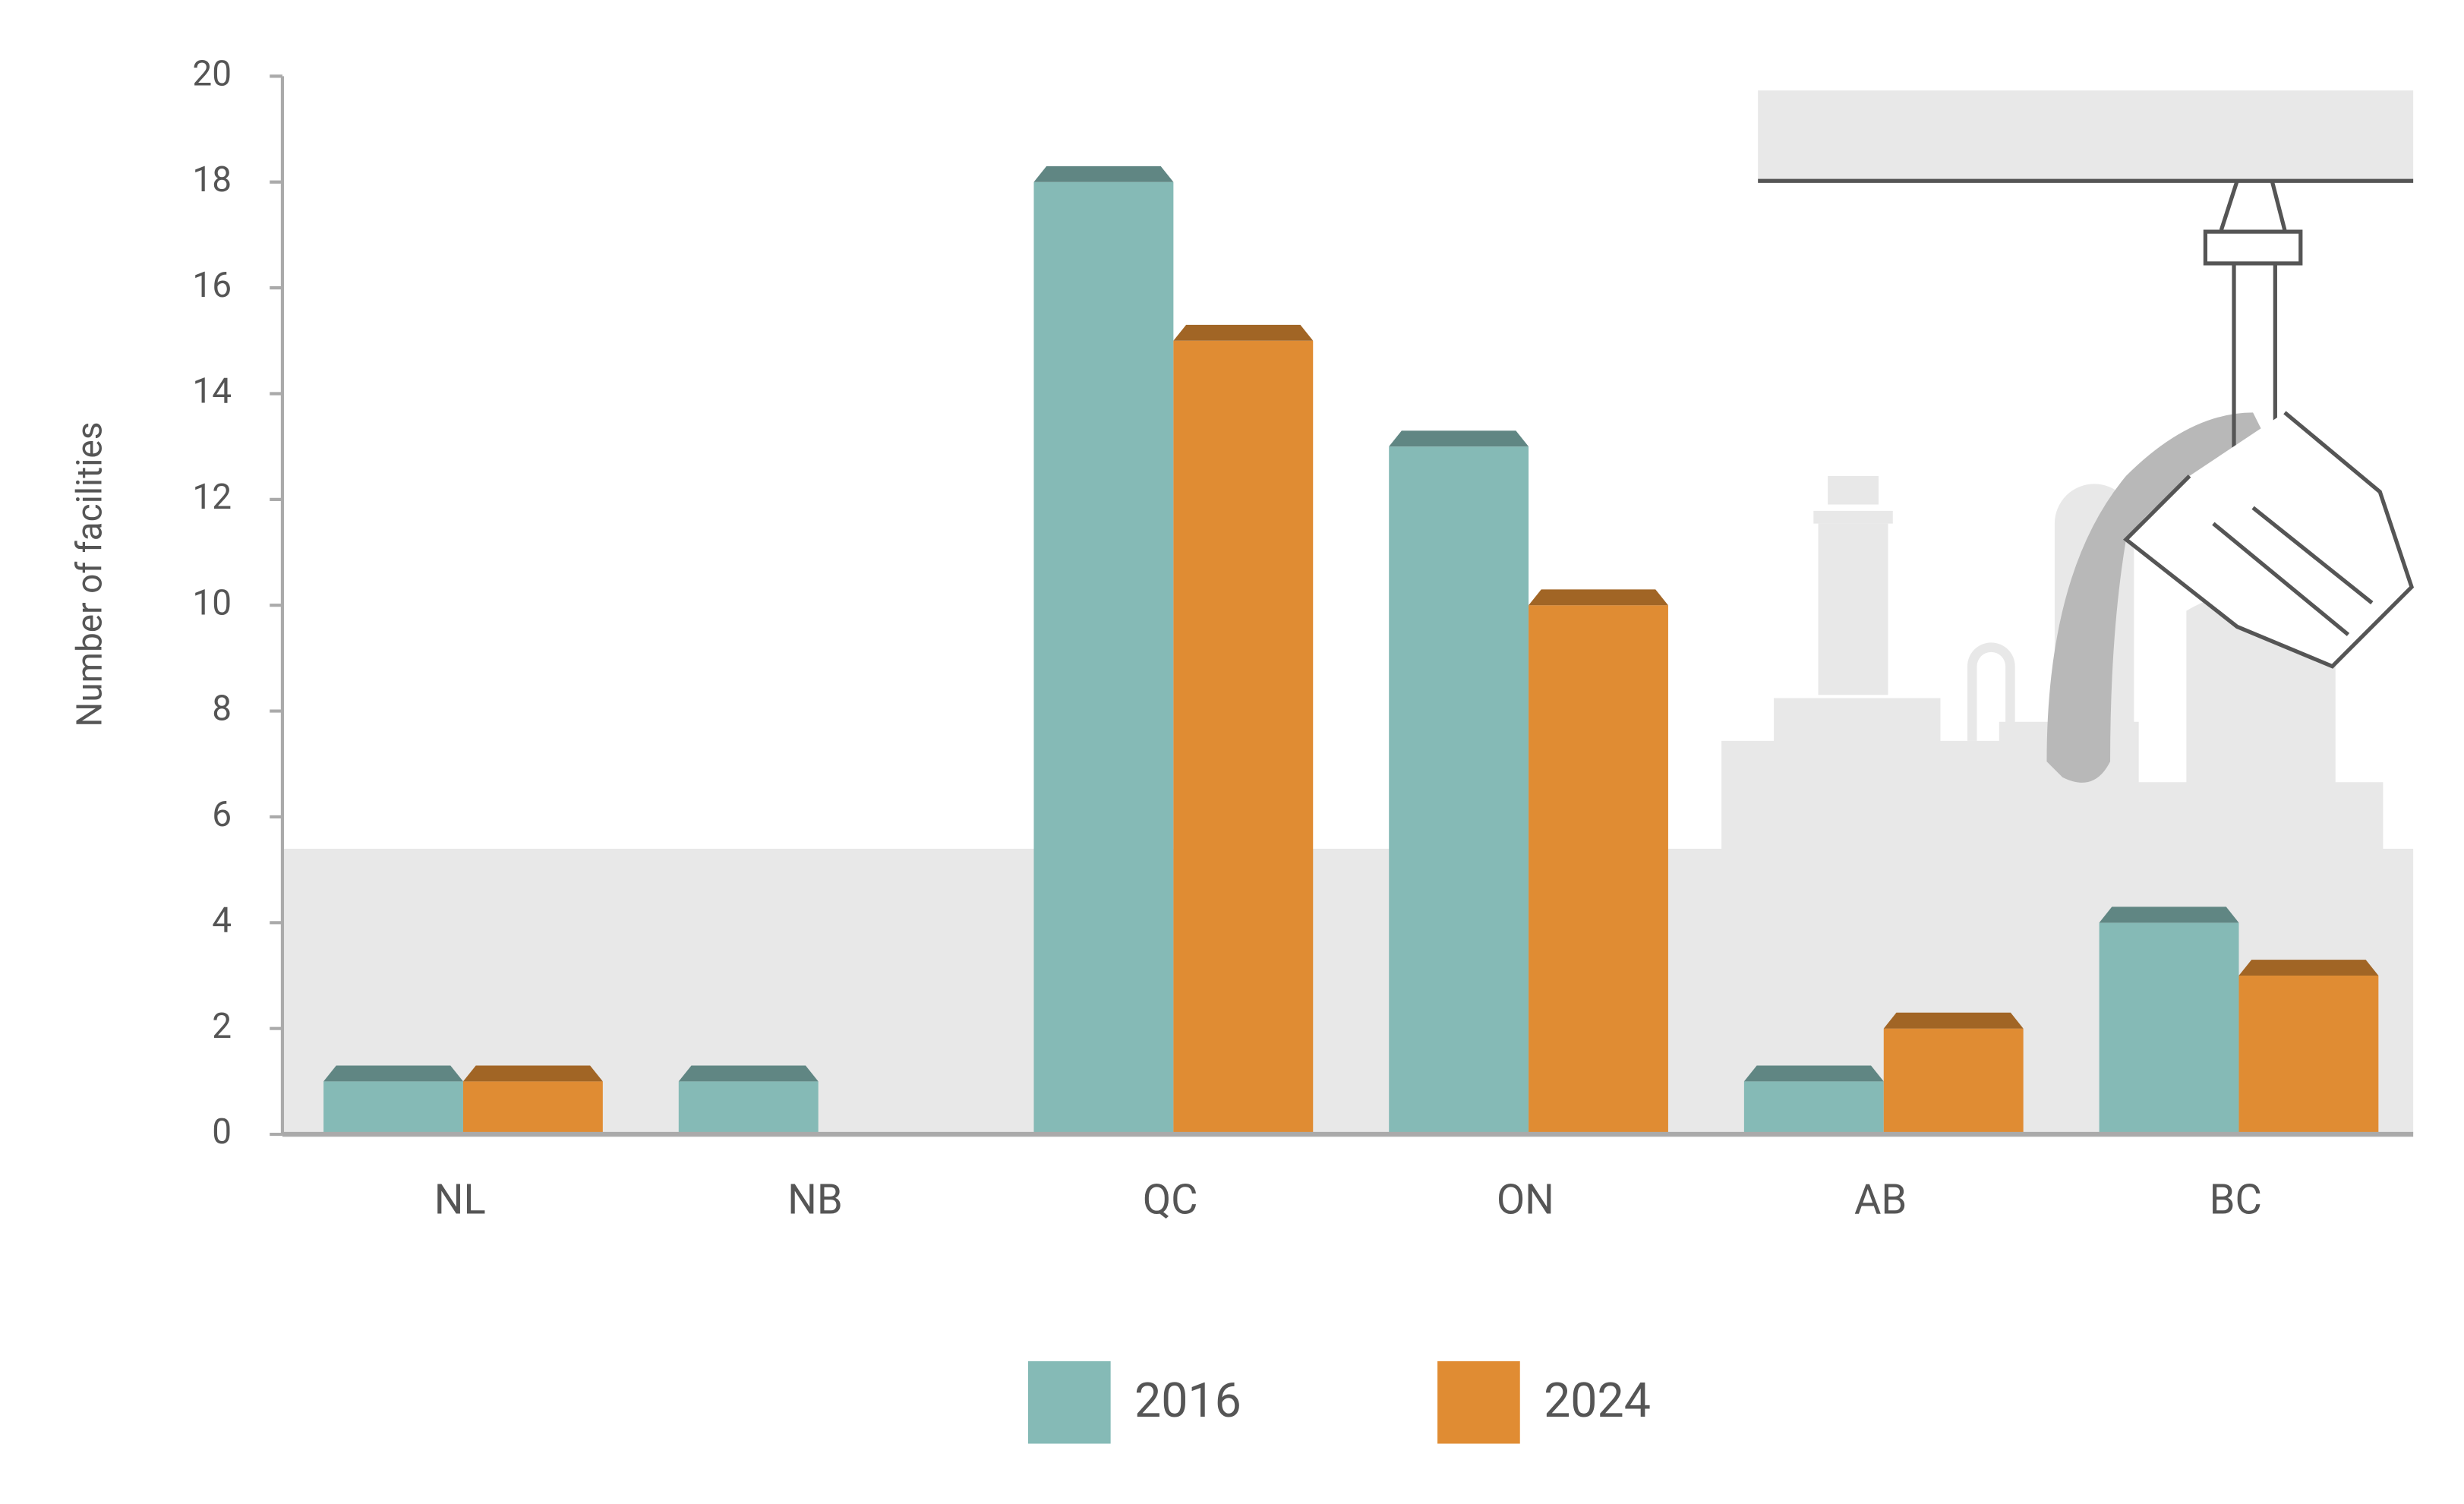  What do you see at coordinates (460, 1200) in the screenshot?
I see `x-tick-label: NL` at bounding box center [460, 1200].